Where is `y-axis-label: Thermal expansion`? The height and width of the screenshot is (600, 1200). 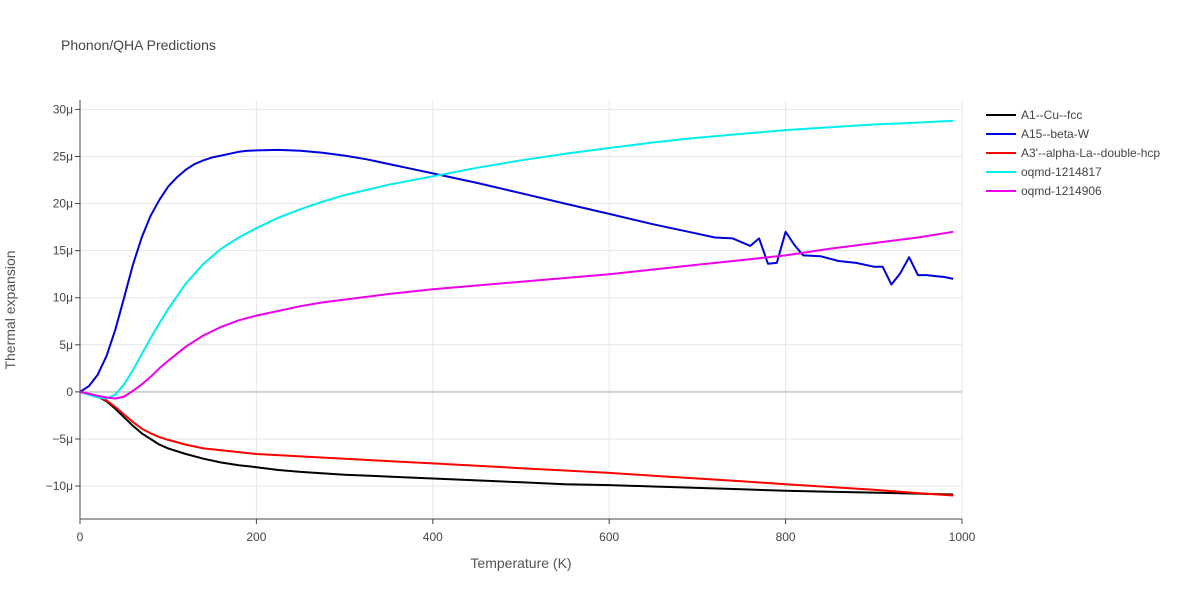 y-axis-label: Thermal expansion is located at coordinates (10, 309).